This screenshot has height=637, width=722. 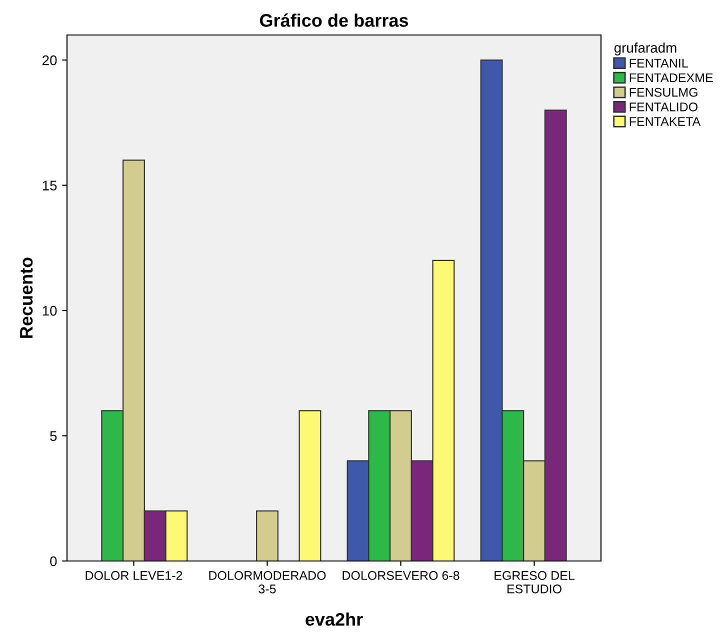 What do you see at coordinates (49, 185) in the screenshot?
I see `y-tick-label: 15` at bounding box center [49, 185].